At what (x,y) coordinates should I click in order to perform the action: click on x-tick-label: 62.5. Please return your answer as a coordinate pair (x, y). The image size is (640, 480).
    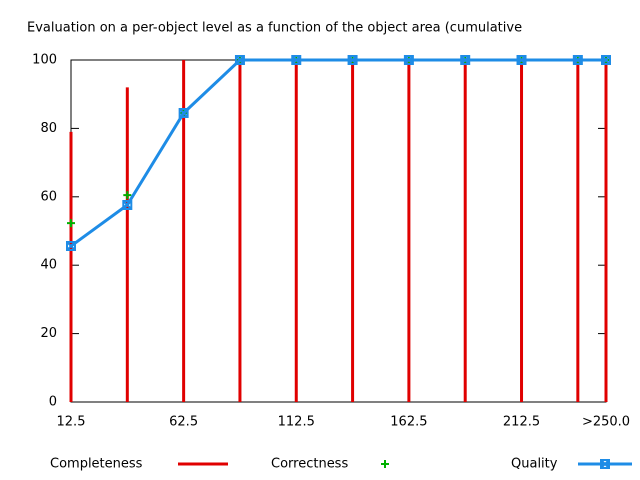
    Looking at the image, I should click on (183, 422).